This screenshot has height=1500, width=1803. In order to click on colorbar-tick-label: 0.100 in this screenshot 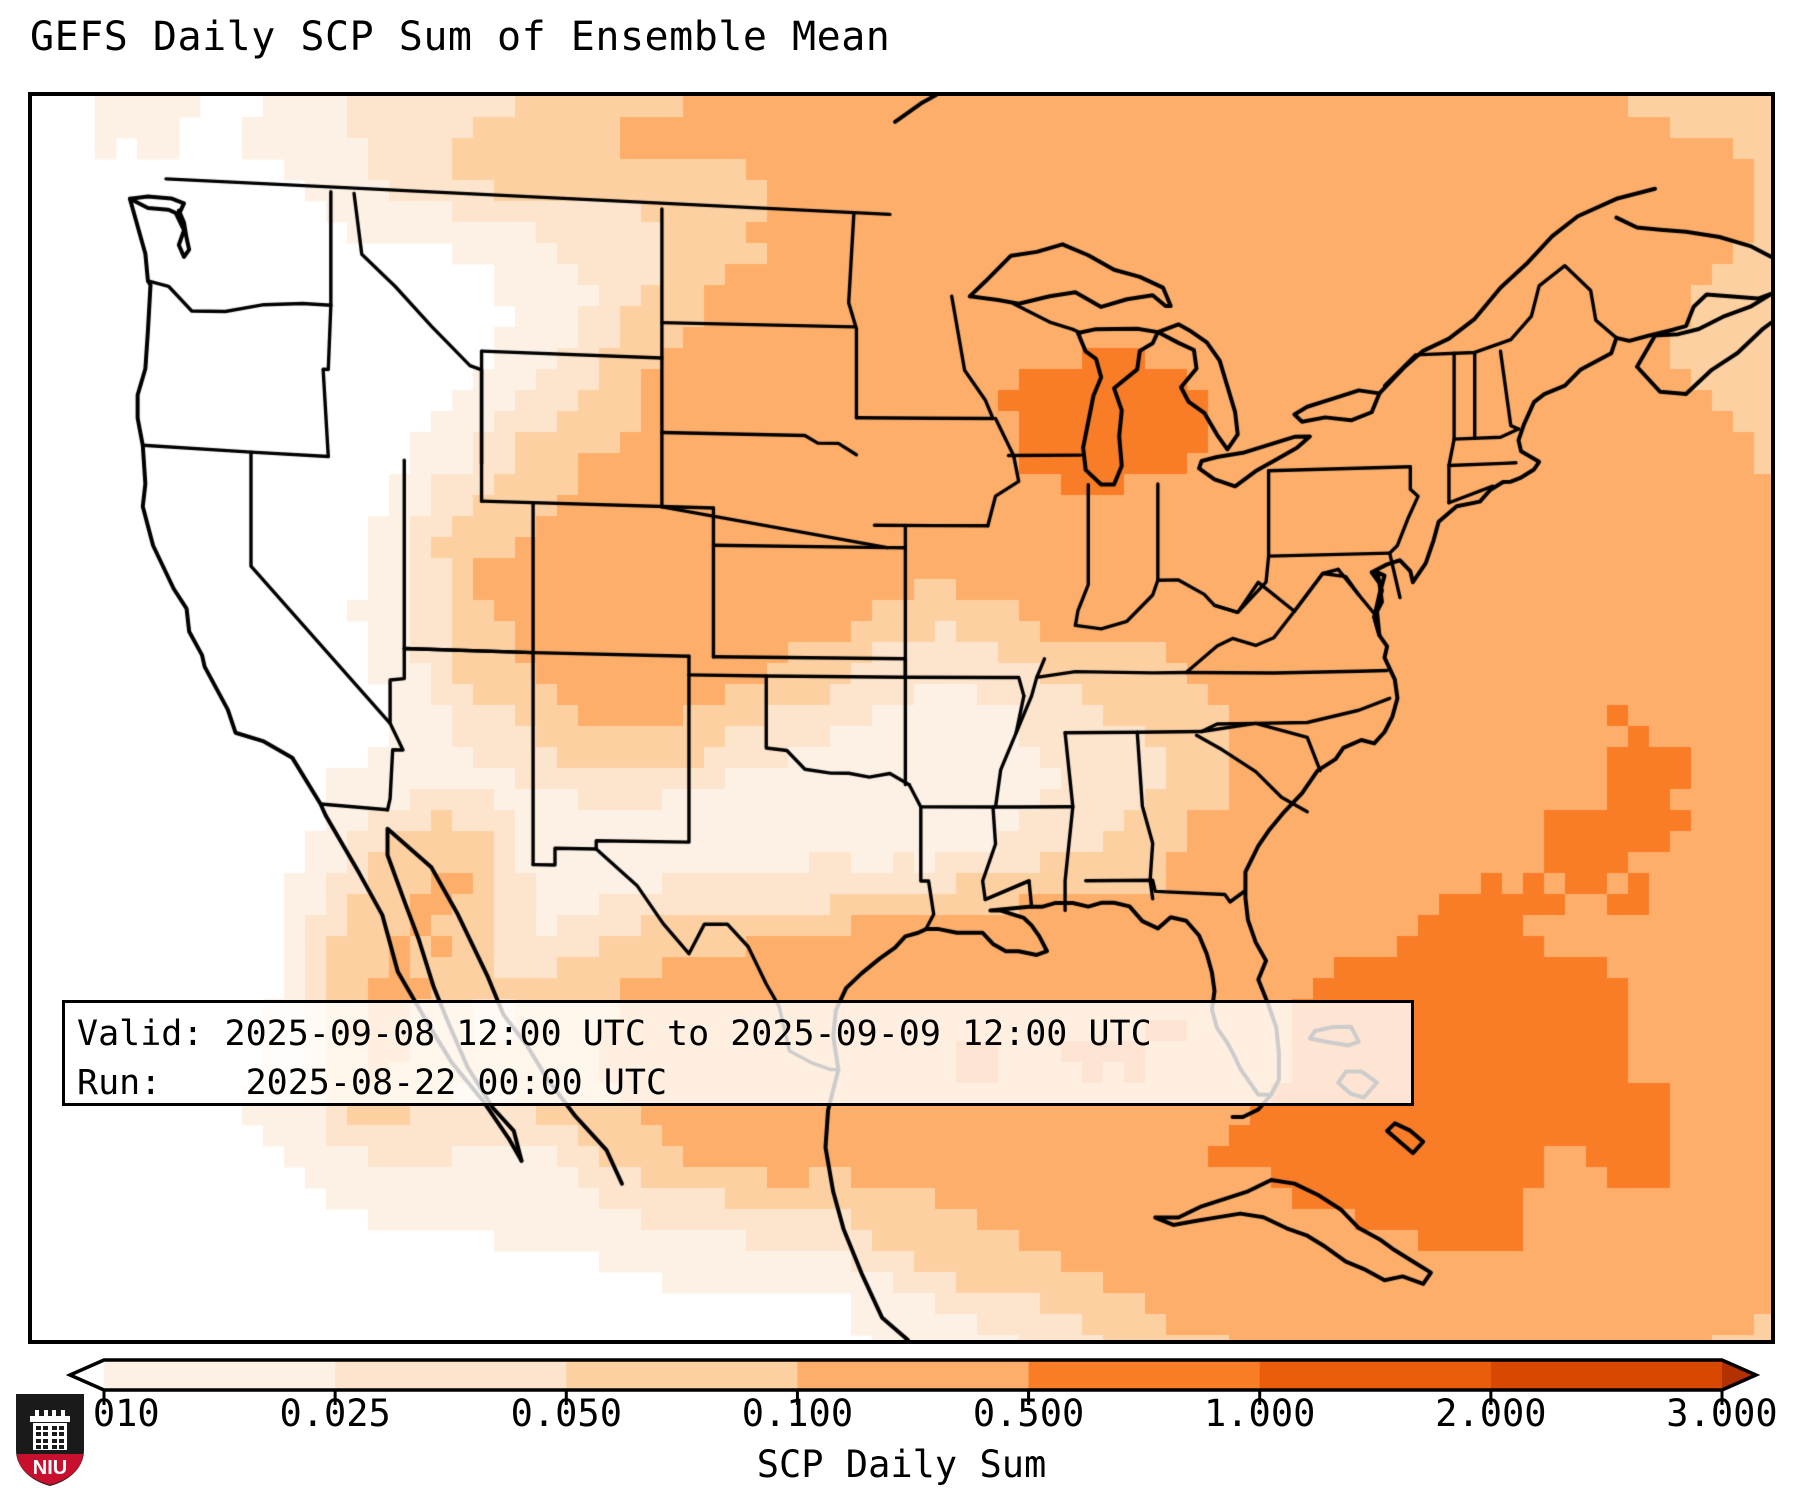, I will do `click(797, 1413)`.